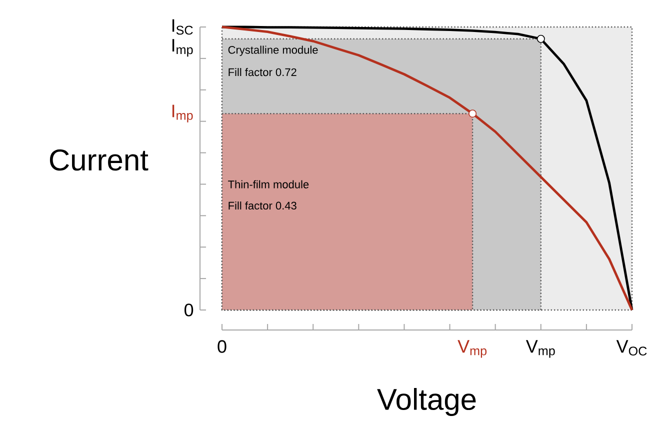  I want to click on text: 0, so click(189, 310).